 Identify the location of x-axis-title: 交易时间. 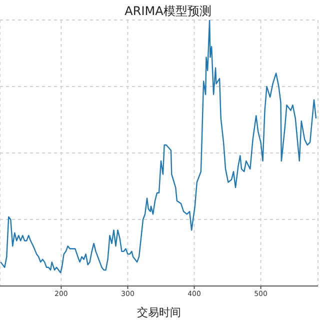
(159, 312).